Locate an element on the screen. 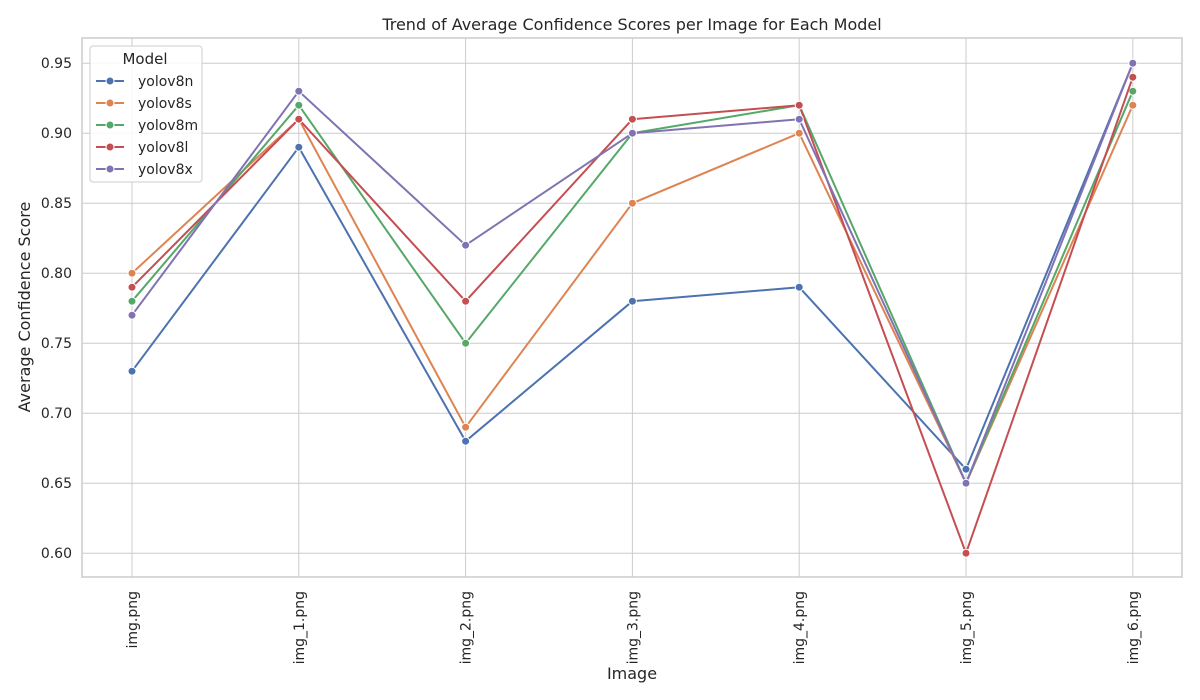 Image resolution: width=1200 pixels, height=700 pixels. y-tick-label: 0.90 is located at coordinates (56, 134).